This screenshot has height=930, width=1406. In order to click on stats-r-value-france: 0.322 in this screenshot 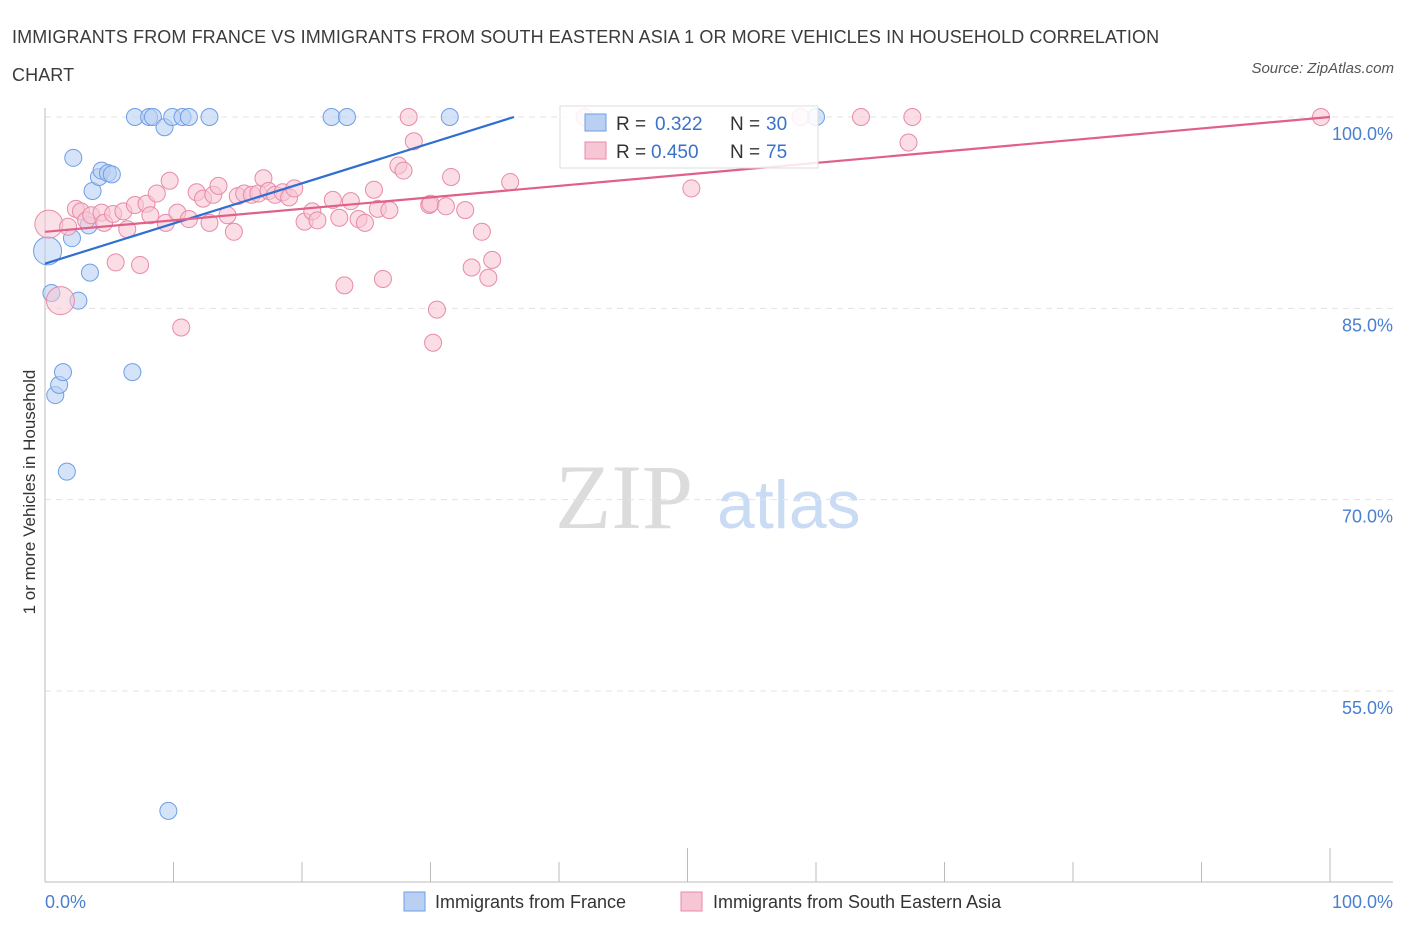, I will do `click(679, 124)`.